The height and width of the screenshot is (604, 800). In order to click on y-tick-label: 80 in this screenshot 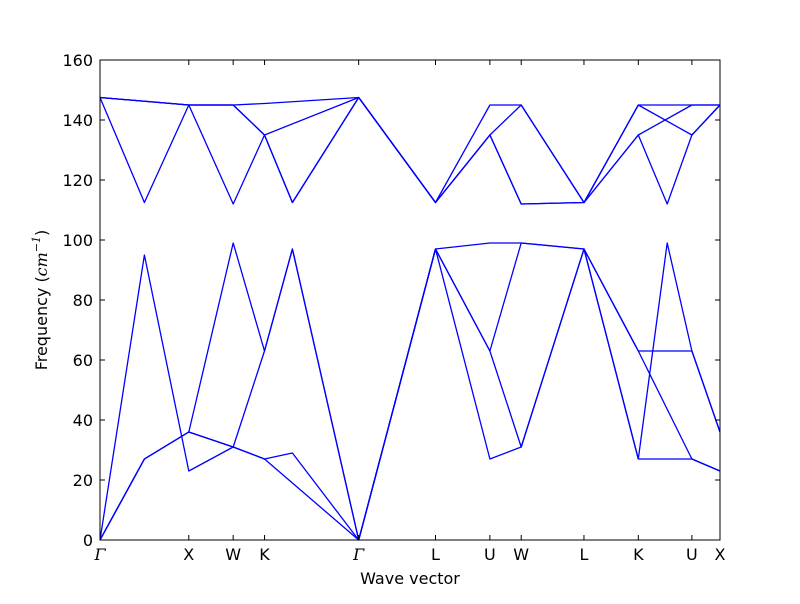, I will do `click(83, 300)`.